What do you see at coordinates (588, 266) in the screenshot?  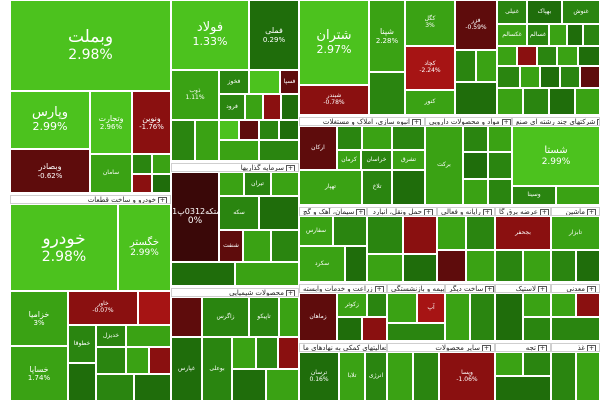 I see `mach-small-b` at bounding box center [588, 266].